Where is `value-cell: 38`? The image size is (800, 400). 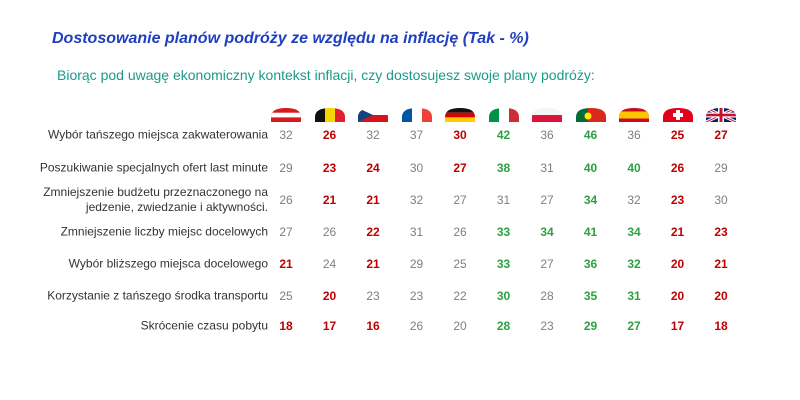
value-cell: 38 is located at coordinates (503, 168).